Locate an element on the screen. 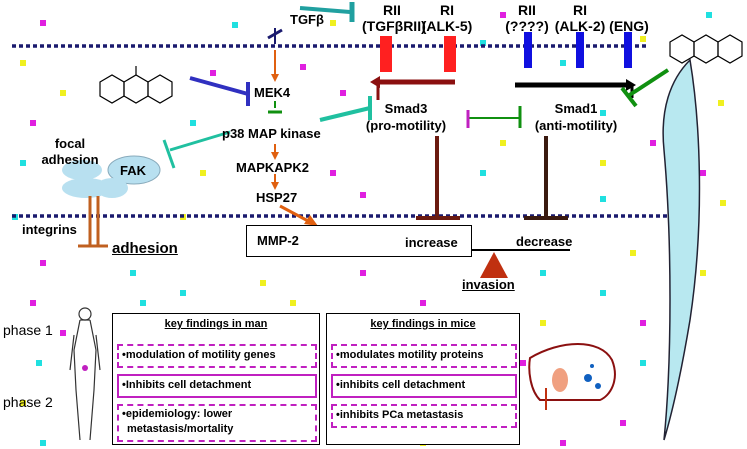 Image resolution: width=747 pixels, height=449 pixels. mek4-label: MEK4 is located at coordinates (272, 92).